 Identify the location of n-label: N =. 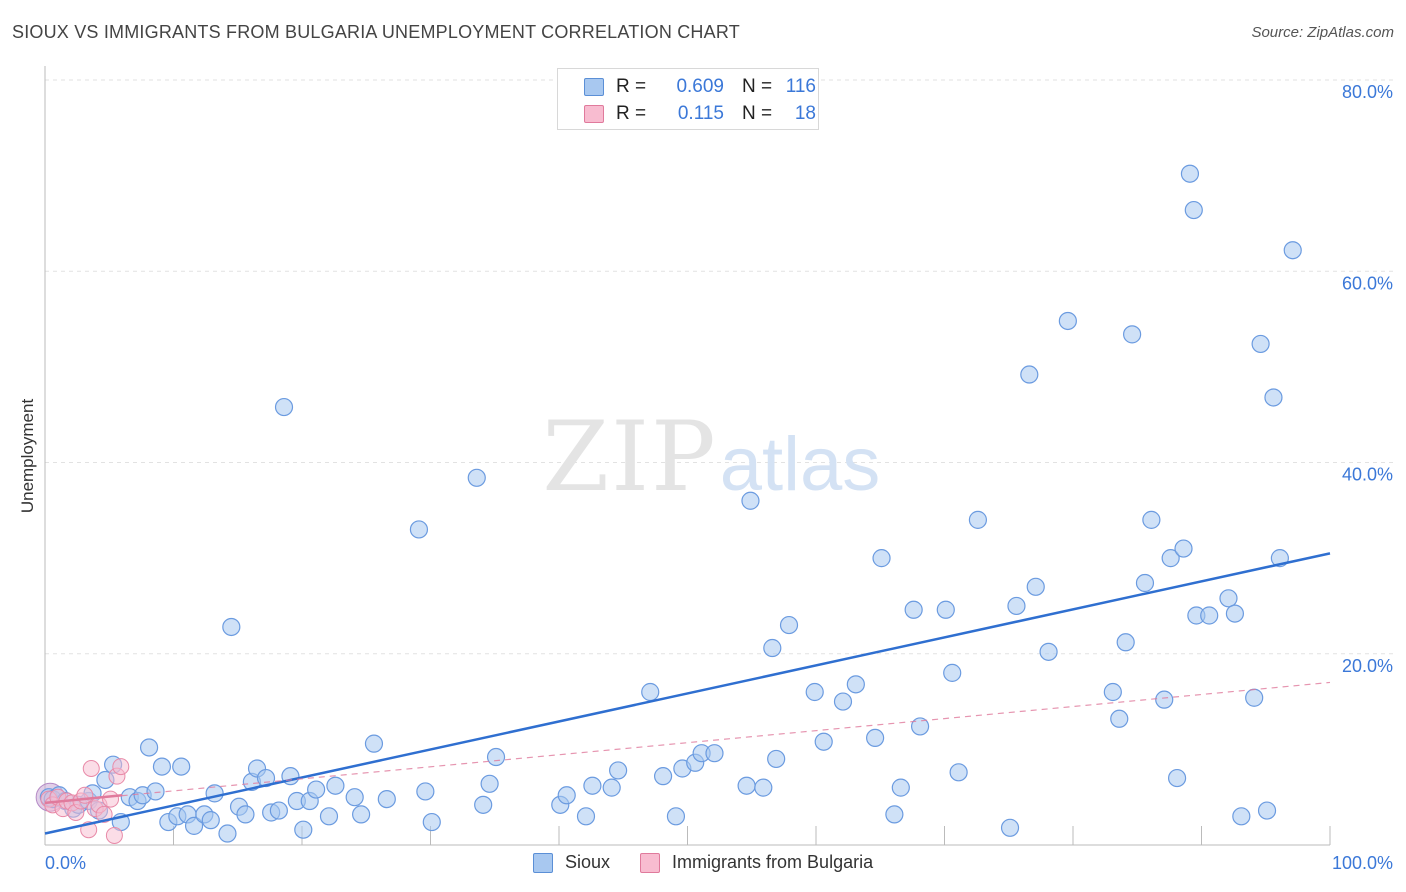
(757, 86).